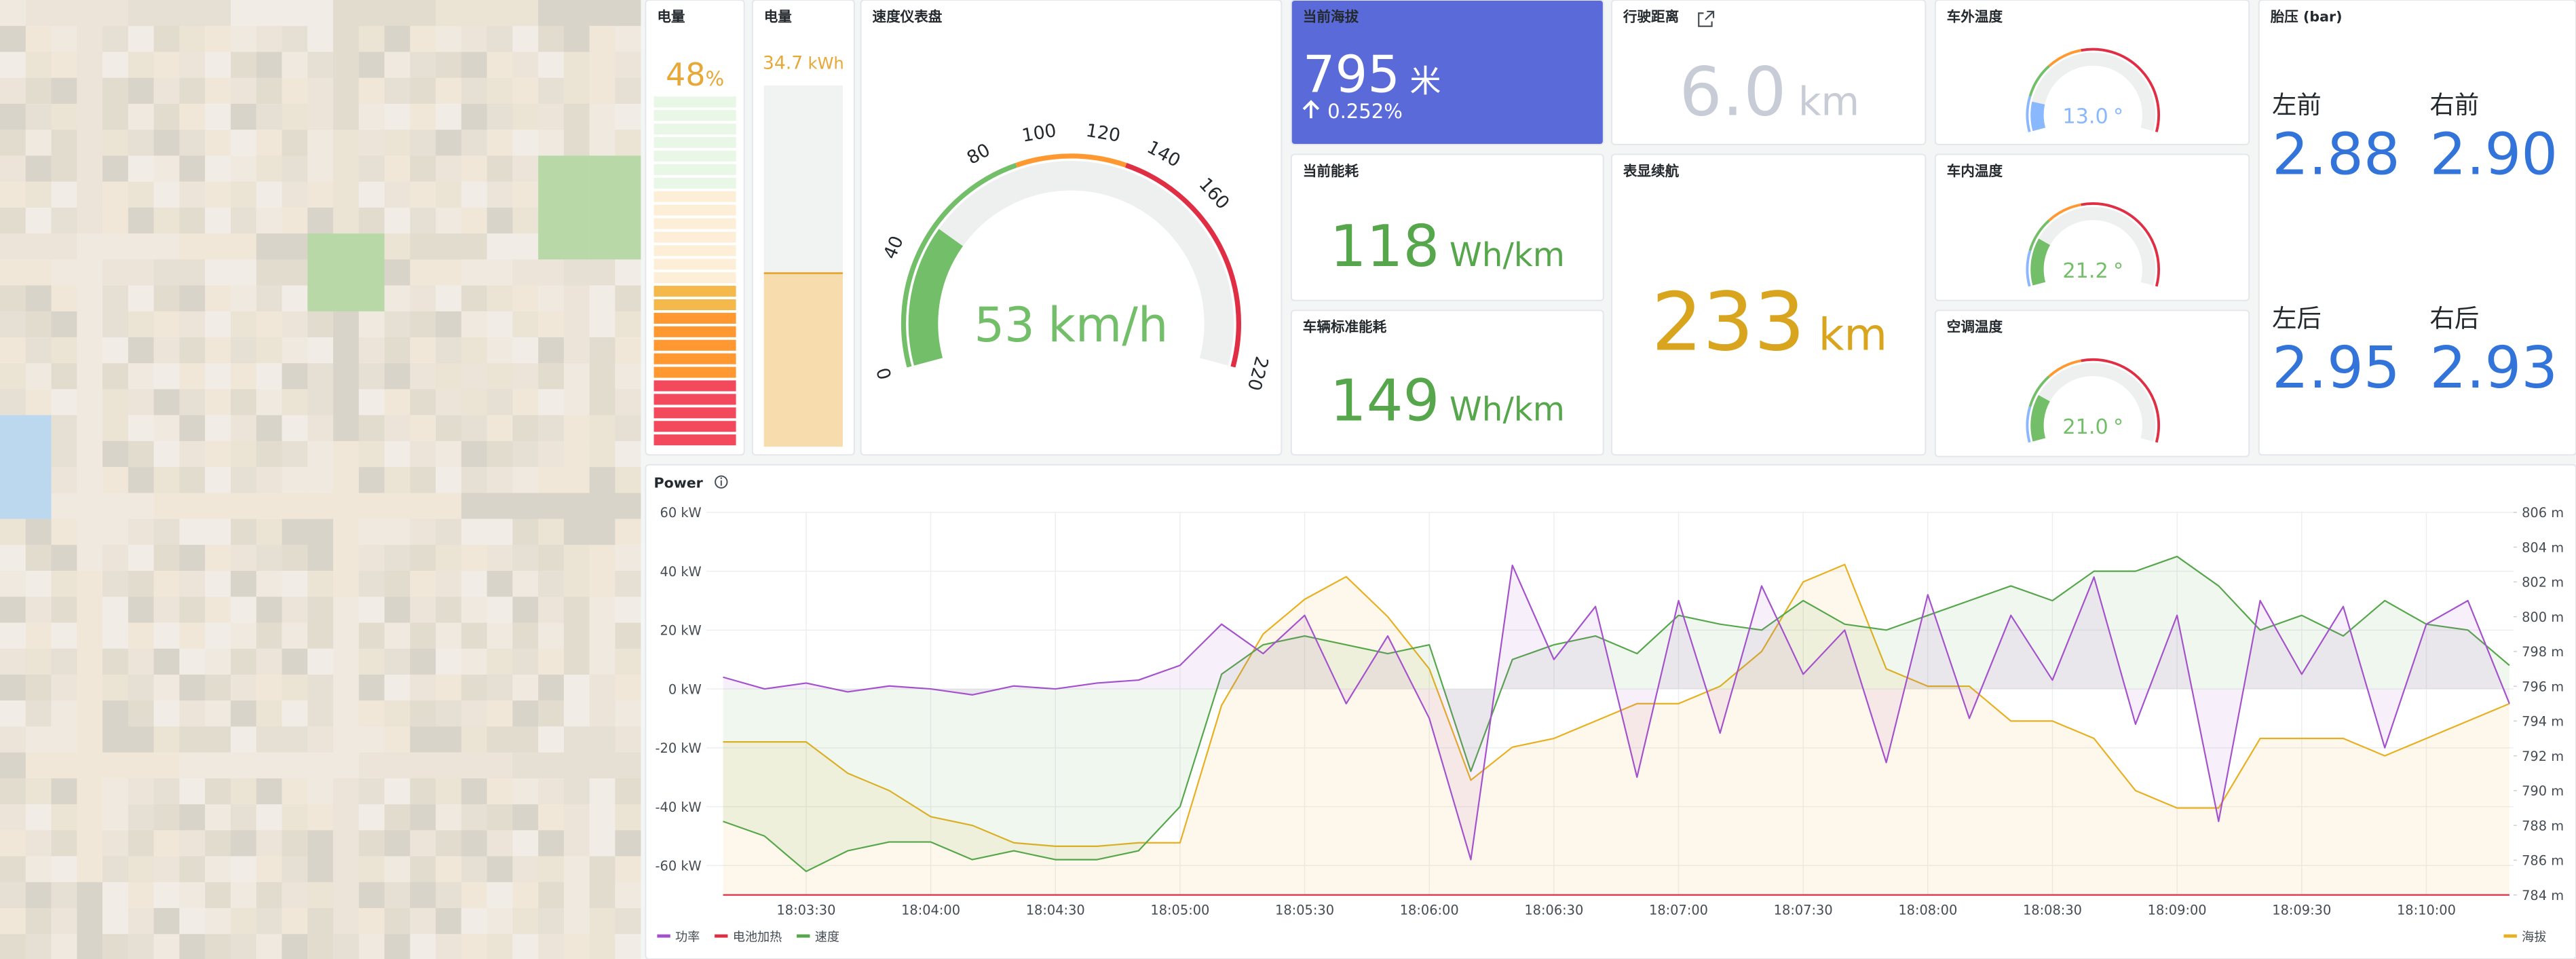 Image resolution: width=2576 pixels, height=959 pixels. Describe the element at coordinates (1426, 81) in the screenshot. I see `unit: 米` at that location.